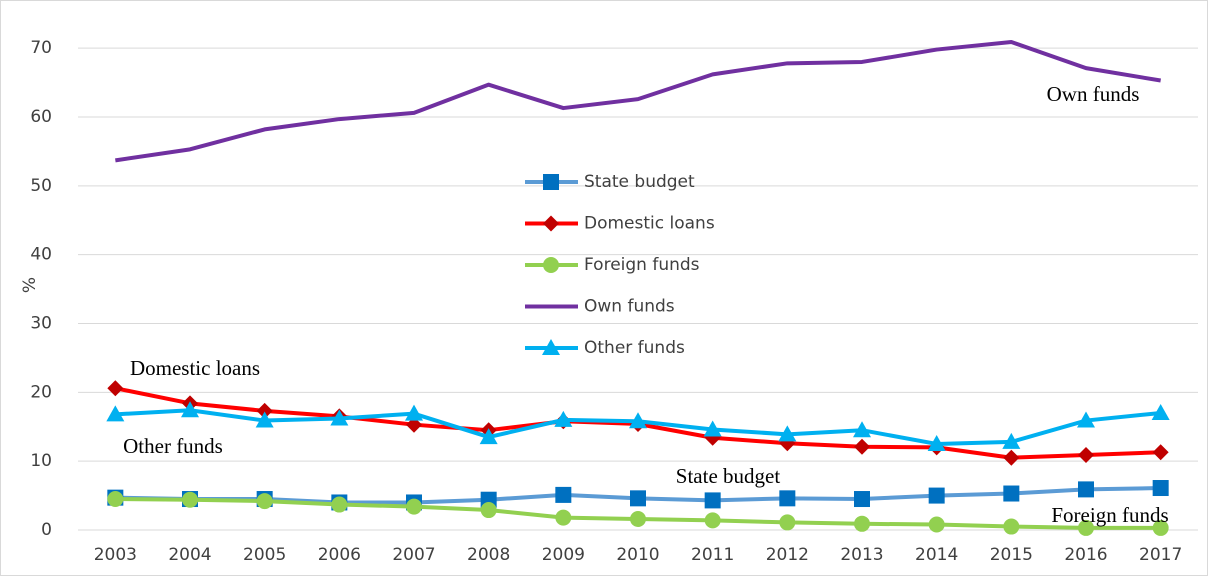 This screenshot has height=576, width=1208. Describe the element at coordinates (787, 555) in the screenshot. I see `x-tick-label: 2012` at that location.